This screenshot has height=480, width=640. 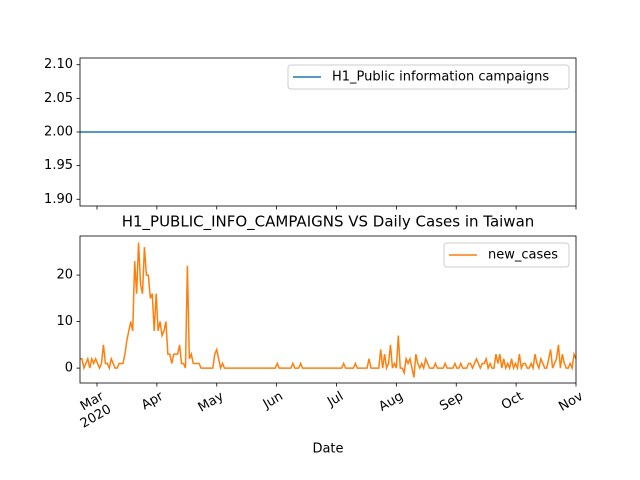 I want to click on y-tick-label: 1.95, so click(x=58, y=165).